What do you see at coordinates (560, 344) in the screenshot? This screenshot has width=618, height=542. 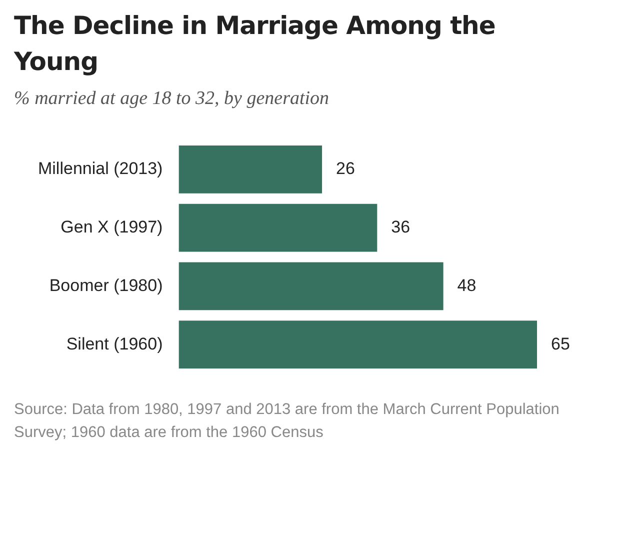 I see `data-label: 65` at bounding box center [560, 344].